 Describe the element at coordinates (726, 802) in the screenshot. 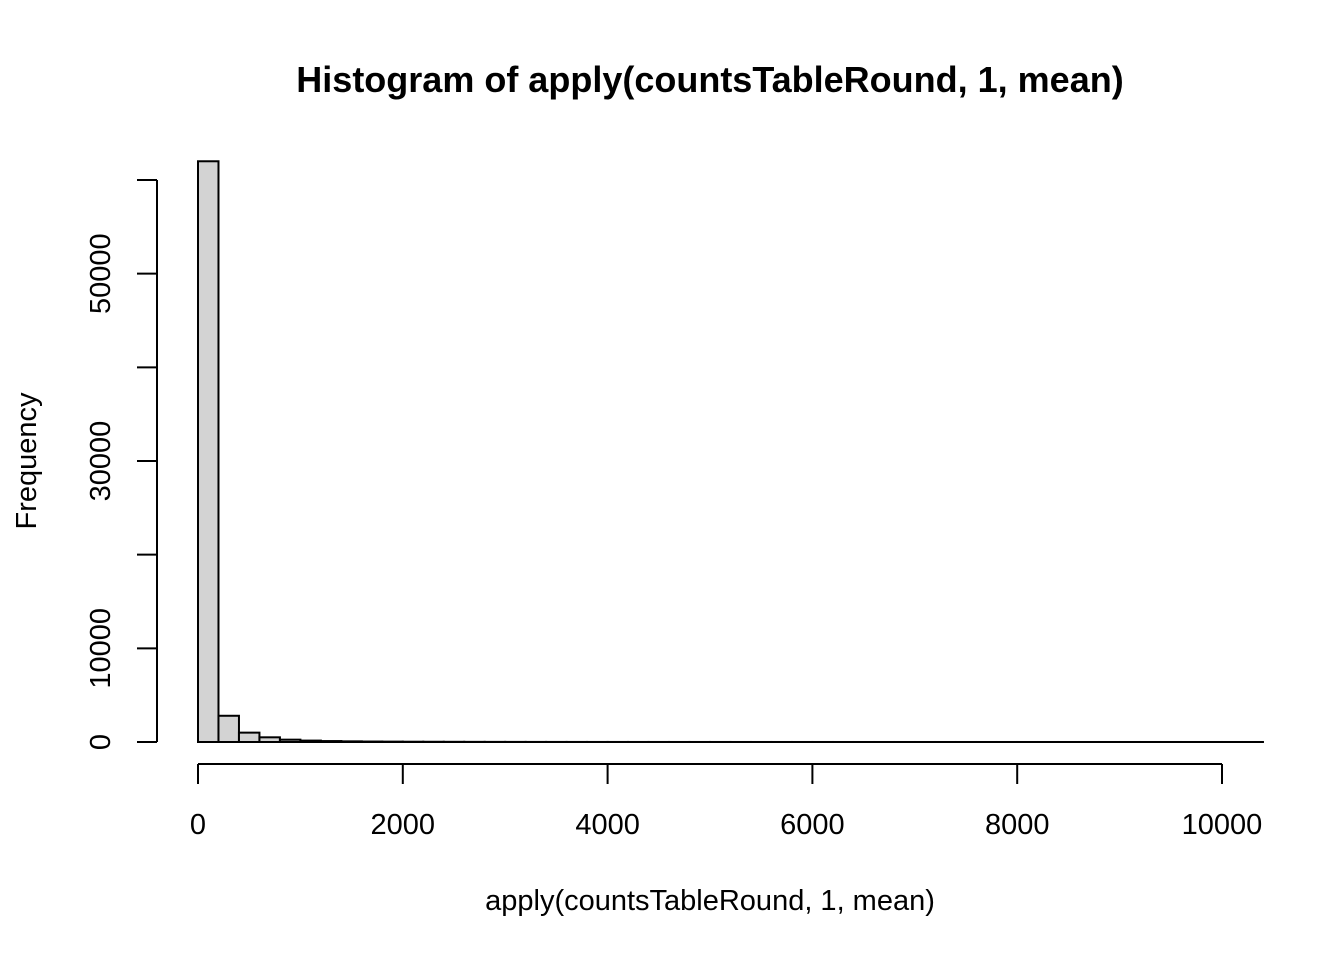

I see `x-axis: 0 2000 4000 6000 8000 10000` at that location.